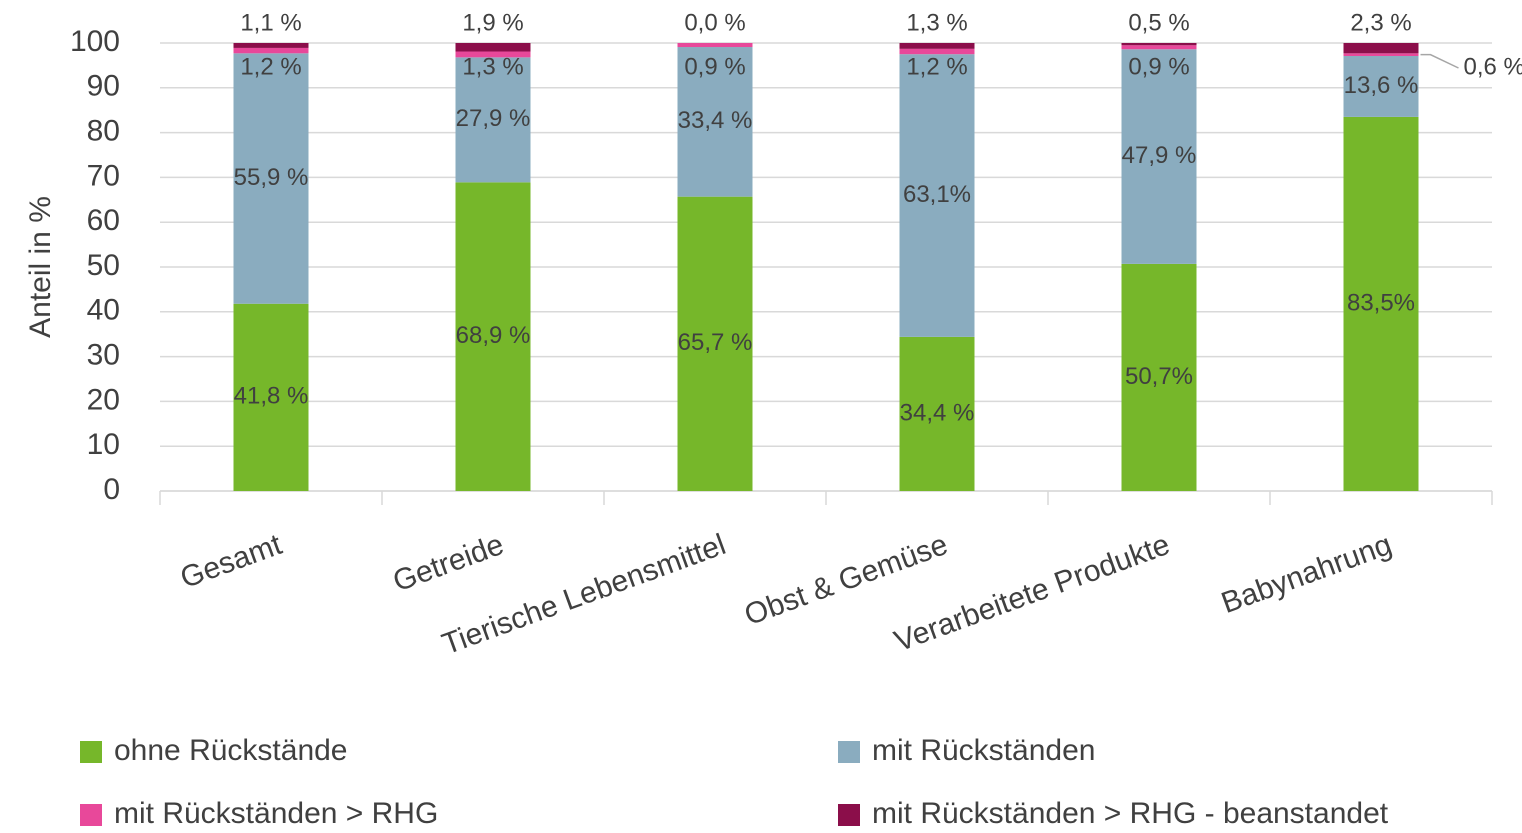  I want to click on value-label: 0,5 %, so click(1158, 22).